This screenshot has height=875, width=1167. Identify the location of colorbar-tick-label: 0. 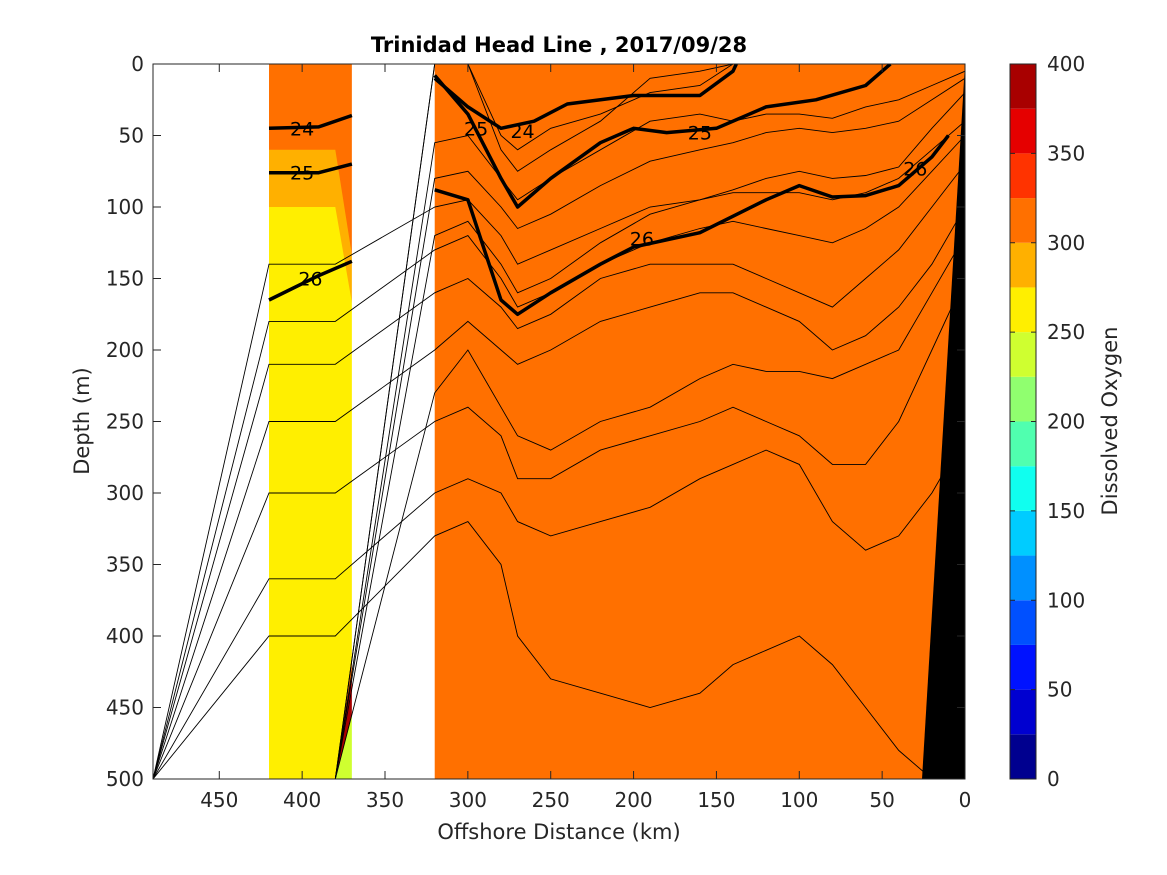
(1053, 779).